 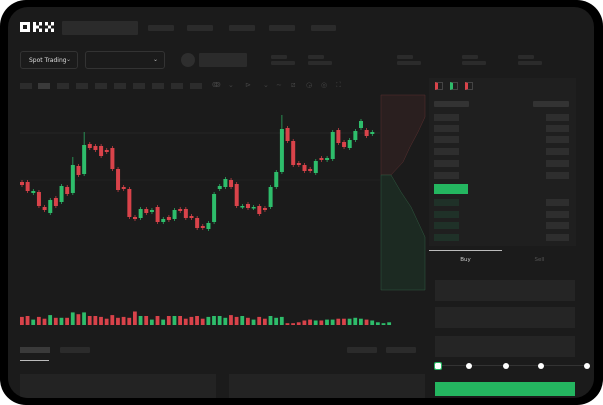 What do you see at coordinates (309, 85) in the screenshot?
I see `camera-icon: ◶` at bounding box center [309, 85].